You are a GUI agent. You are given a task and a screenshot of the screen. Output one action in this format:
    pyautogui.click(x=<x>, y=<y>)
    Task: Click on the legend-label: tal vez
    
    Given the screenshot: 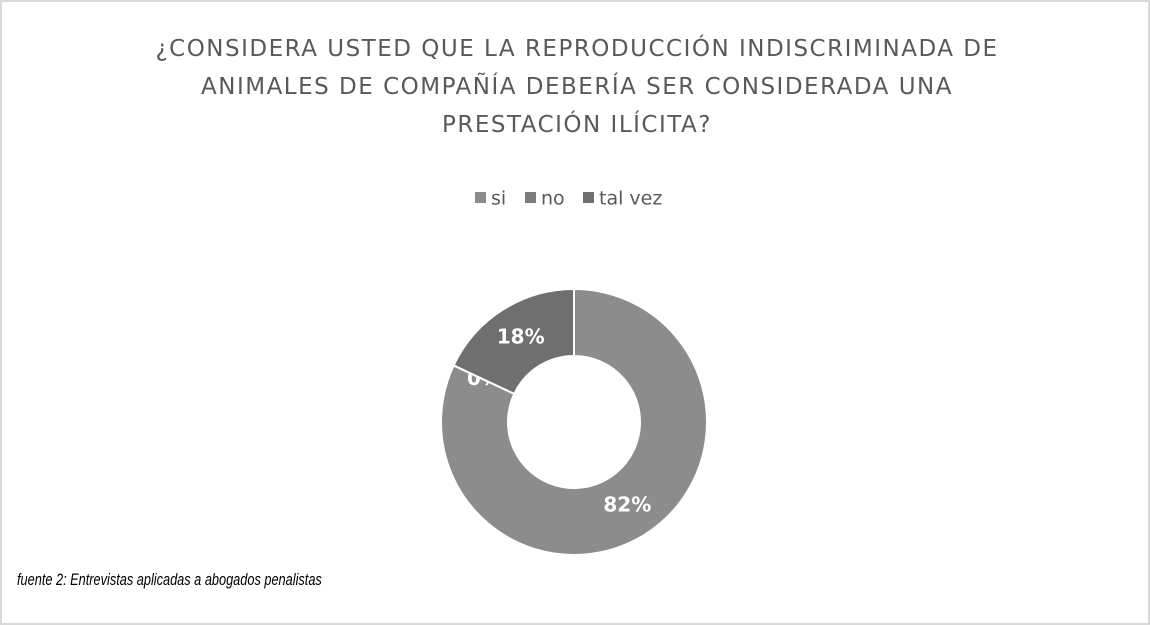 What is the action you would take?
    pyautogui.click(x=630, y=199)
    